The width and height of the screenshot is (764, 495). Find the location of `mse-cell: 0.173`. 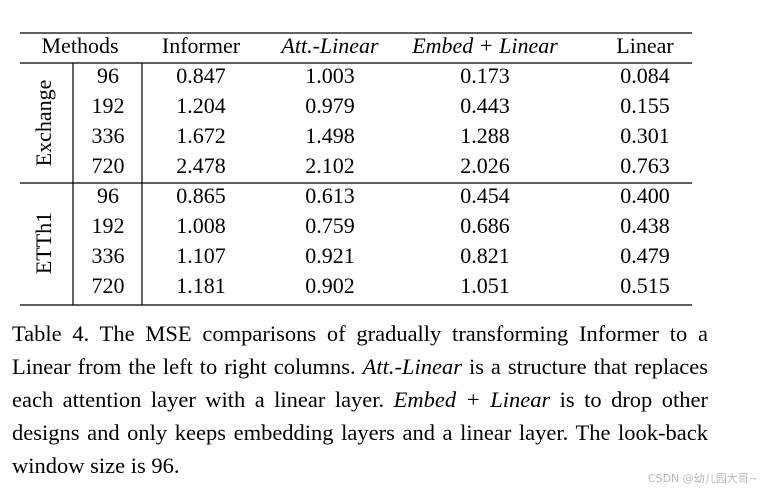

mse-cell: 0.173 is located at coordinates (485, 75).